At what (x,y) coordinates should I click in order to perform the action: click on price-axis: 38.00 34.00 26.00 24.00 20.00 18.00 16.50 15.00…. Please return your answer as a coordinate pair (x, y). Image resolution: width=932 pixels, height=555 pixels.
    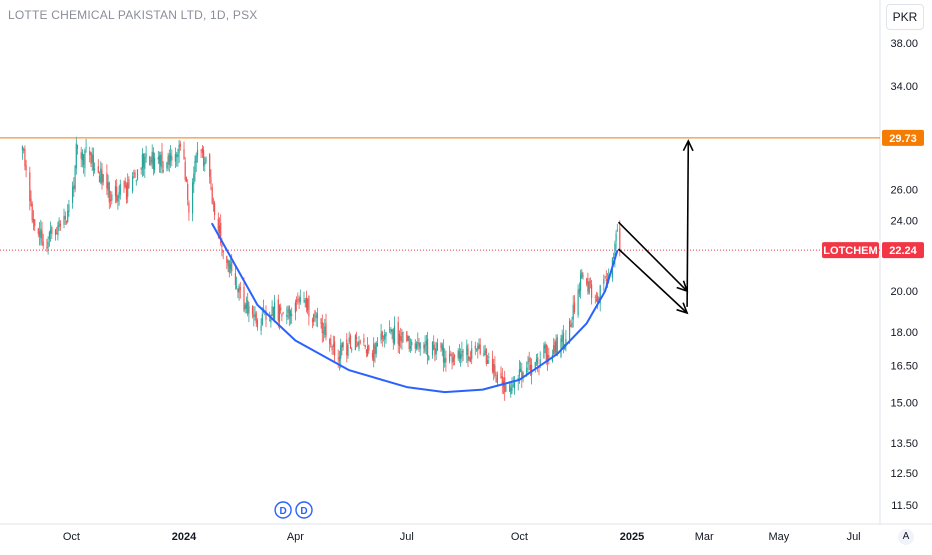
    Looking at the image, I should click on (904, 275).